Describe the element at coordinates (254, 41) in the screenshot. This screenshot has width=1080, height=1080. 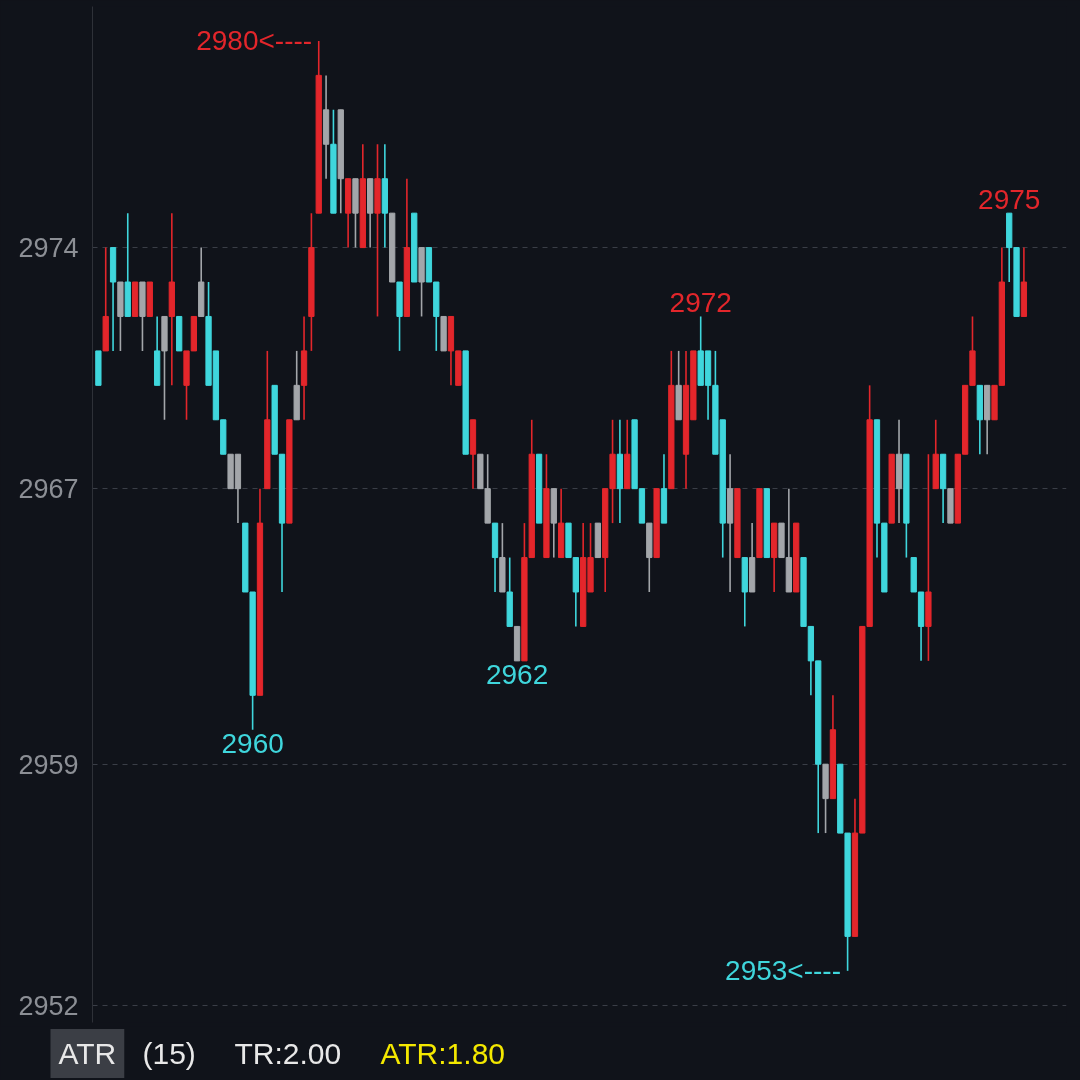
I see `annotation: 2980<----` at that location.